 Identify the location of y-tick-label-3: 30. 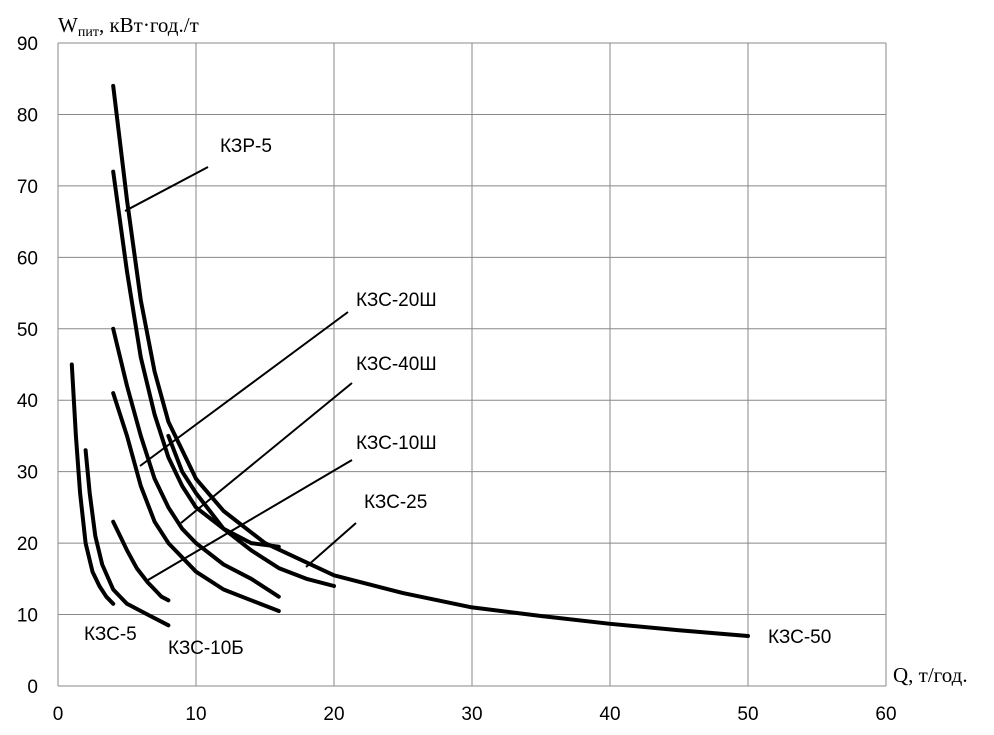
(27, 473).